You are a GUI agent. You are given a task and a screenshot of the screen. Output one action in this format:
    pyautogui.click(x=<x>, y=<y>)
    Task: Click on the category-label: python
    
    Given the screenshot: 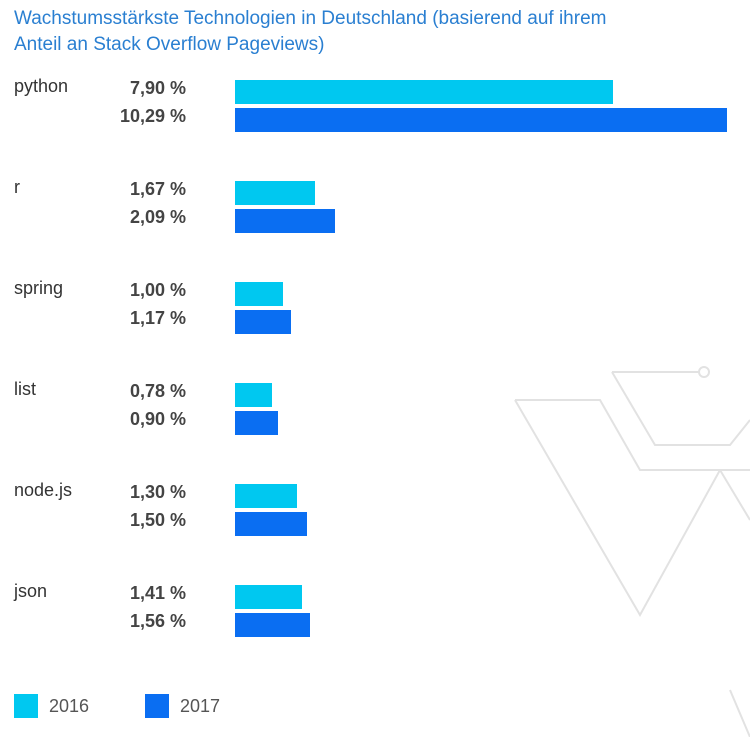 What is the action you would take?
    pyautogui.click(x=41, y=86)
    